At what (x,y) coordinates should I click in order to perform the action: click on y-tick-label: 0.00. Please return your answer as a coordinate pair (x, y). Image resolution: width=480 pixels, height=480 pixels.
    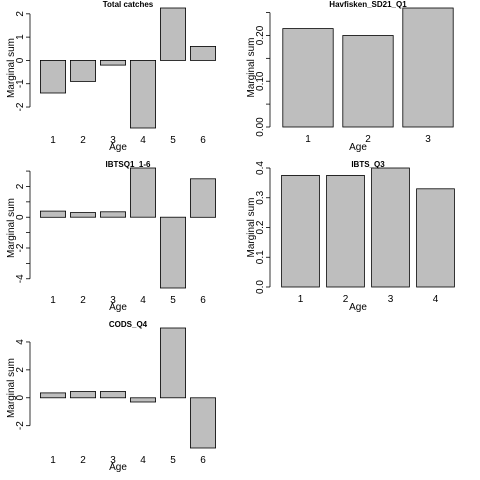
    Looking at the image, I should click on (260, 127).